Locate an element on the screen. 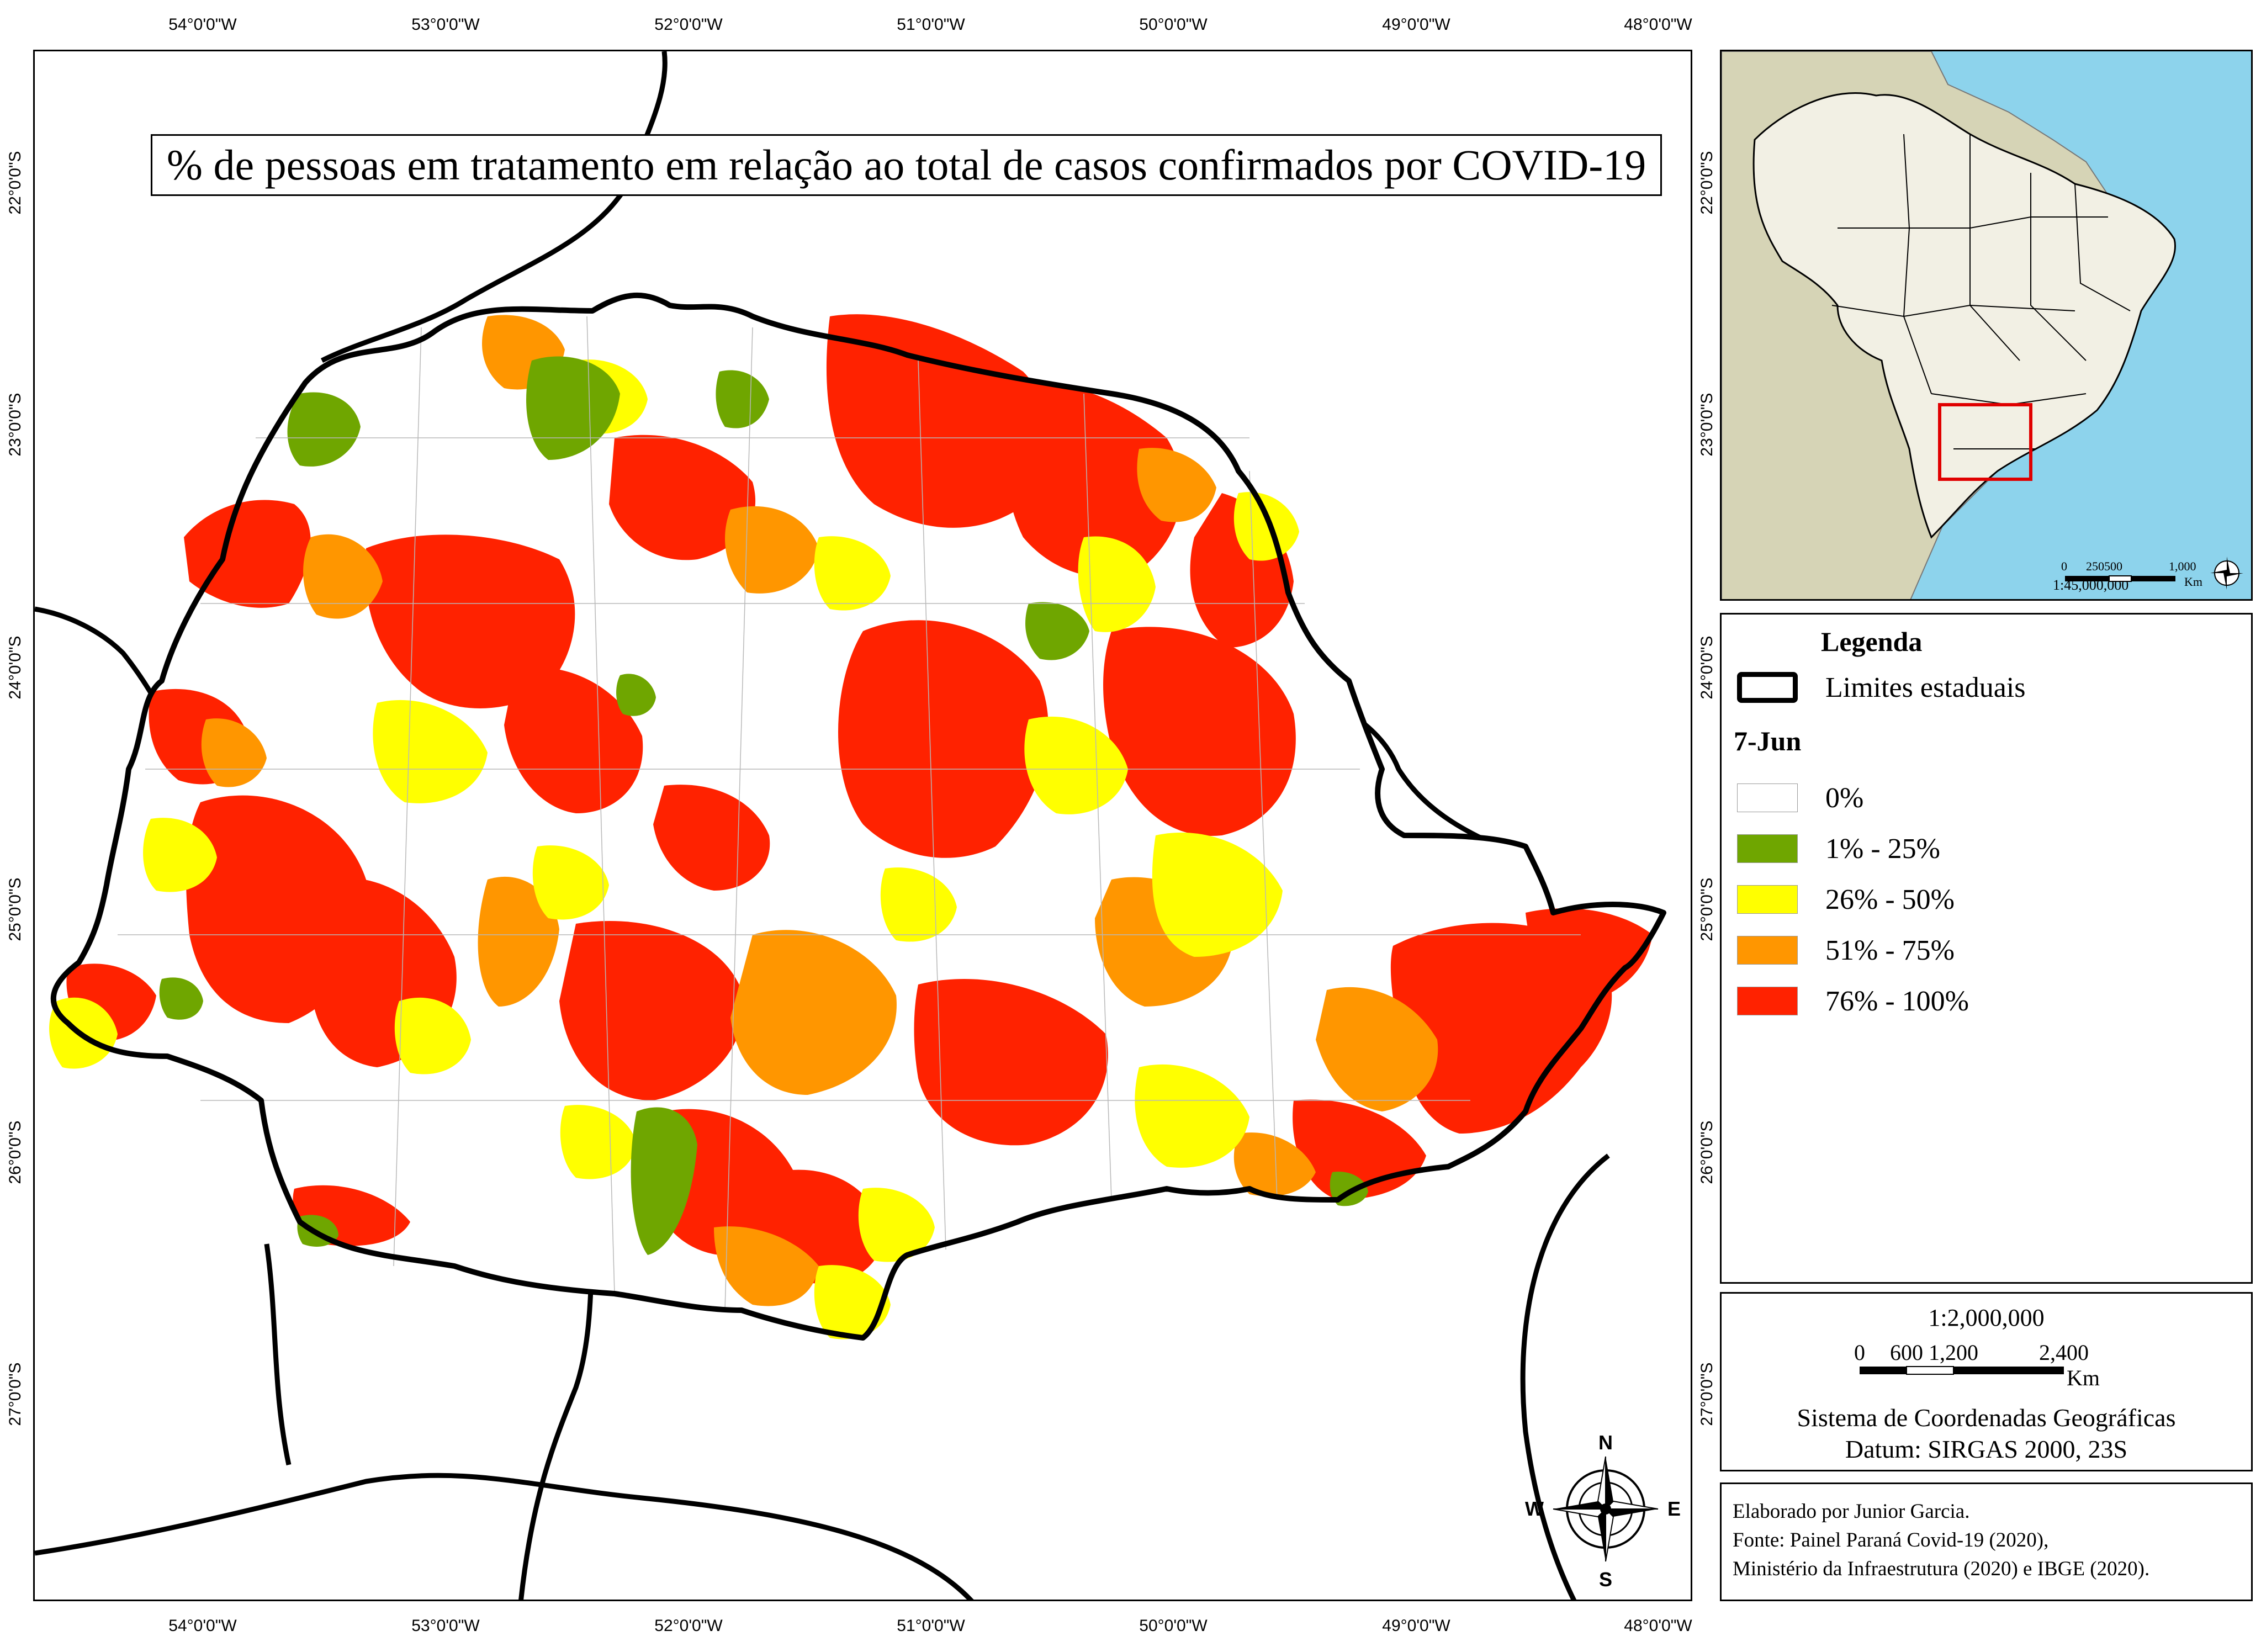 The width and height of the screenshot is (2261, 1652). legend-class-item: 51% - 75% is located at coordinates (1846, 950).